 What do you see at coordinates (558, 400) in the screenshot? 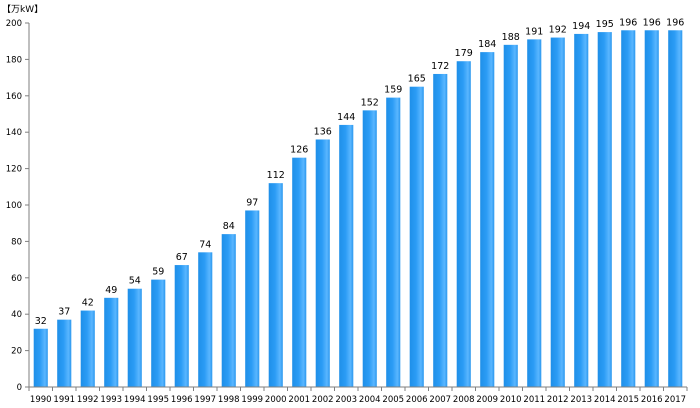
I see `x-tick-label: 2012` at bounding box center [558, 400].